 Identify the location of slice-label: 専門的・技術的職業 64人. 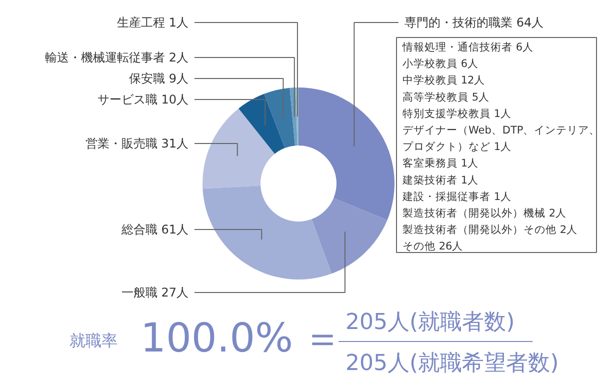
(474, 23).